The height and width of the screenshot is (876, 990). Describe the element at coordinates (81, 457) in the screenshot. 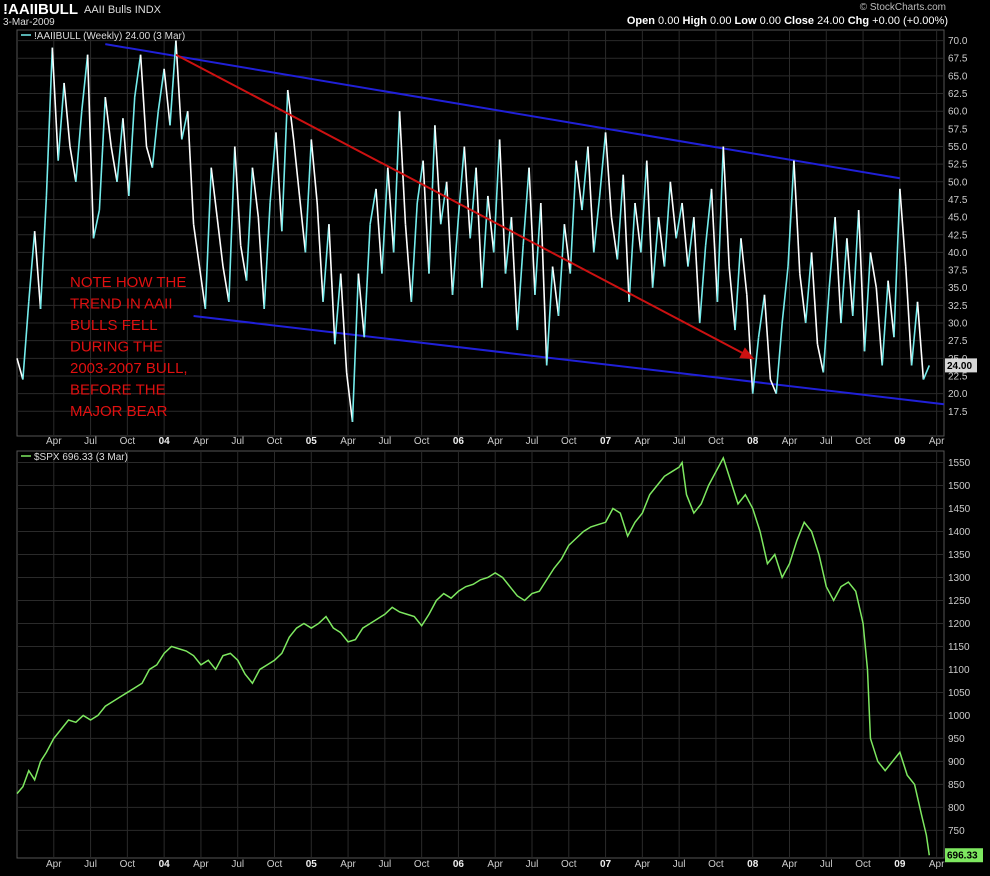

I see `legend-label: $SPX 696.33 (3 Mar)` at that location.